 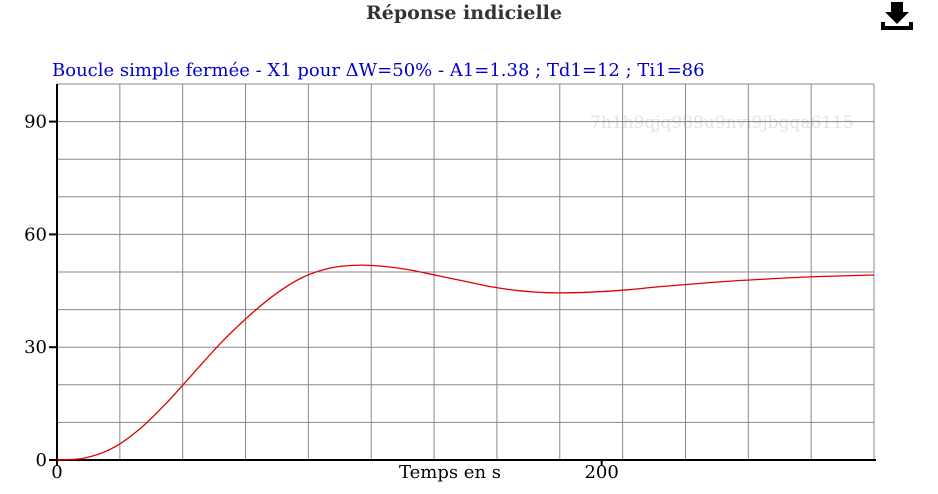 I want to click on y-tick-label: 30, so click(x=35, y=347).